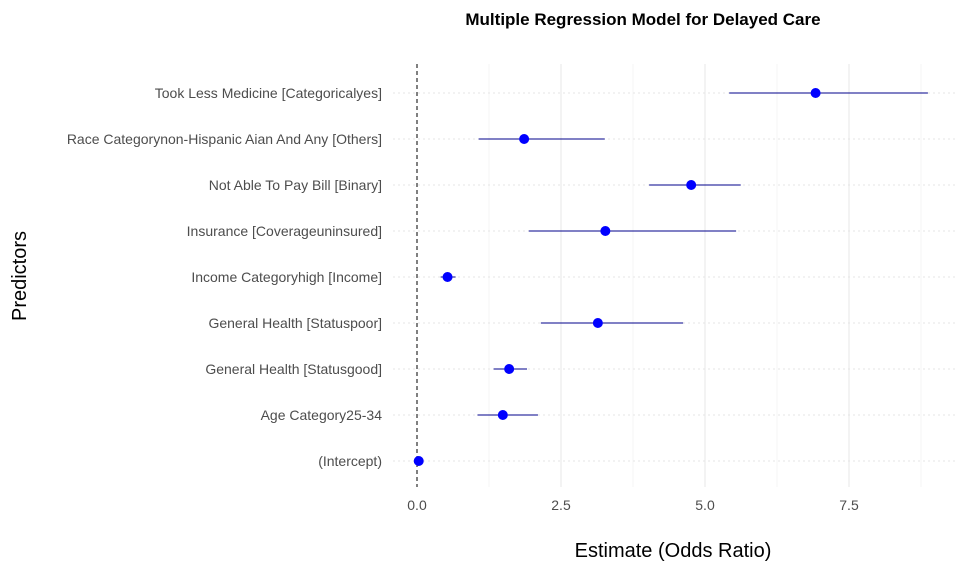 Image resolution: width=965 pixels, height=571 pixels. I want to click on y-axis-title: Predictors, so click(20, 276).